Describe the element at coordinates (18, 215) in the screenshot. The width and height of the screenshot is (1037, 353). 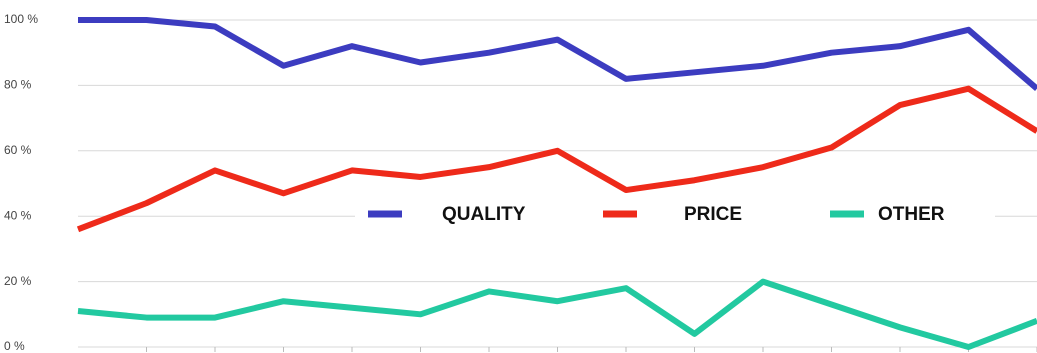
I see `y-tick-label: 40 %` at that location.